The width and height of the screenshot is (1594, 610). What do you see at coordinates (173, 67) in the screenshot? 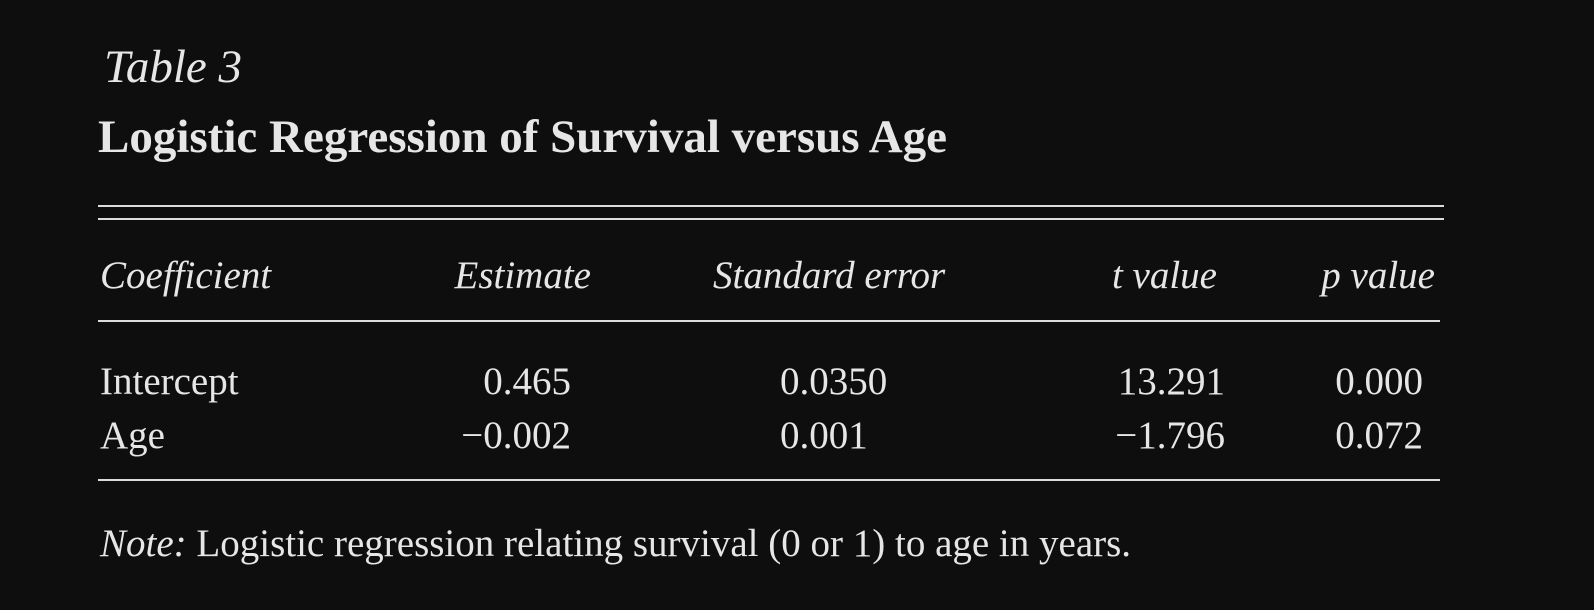
I see `table-number: Table 3` at bounding box center [173, 67].